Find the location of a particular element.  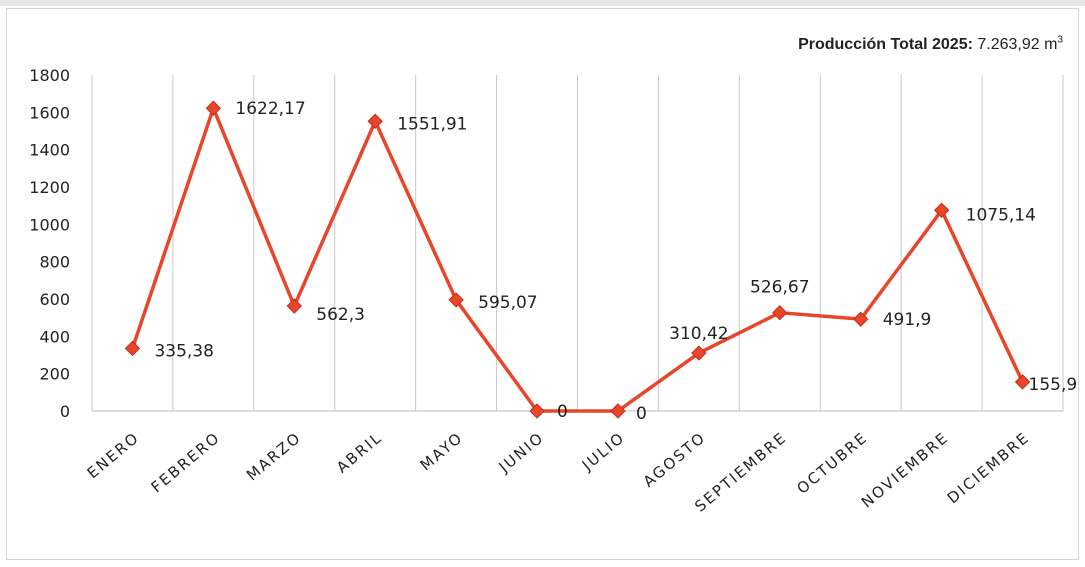

data-label: 155,9 is located at coordinates (1053, 385).